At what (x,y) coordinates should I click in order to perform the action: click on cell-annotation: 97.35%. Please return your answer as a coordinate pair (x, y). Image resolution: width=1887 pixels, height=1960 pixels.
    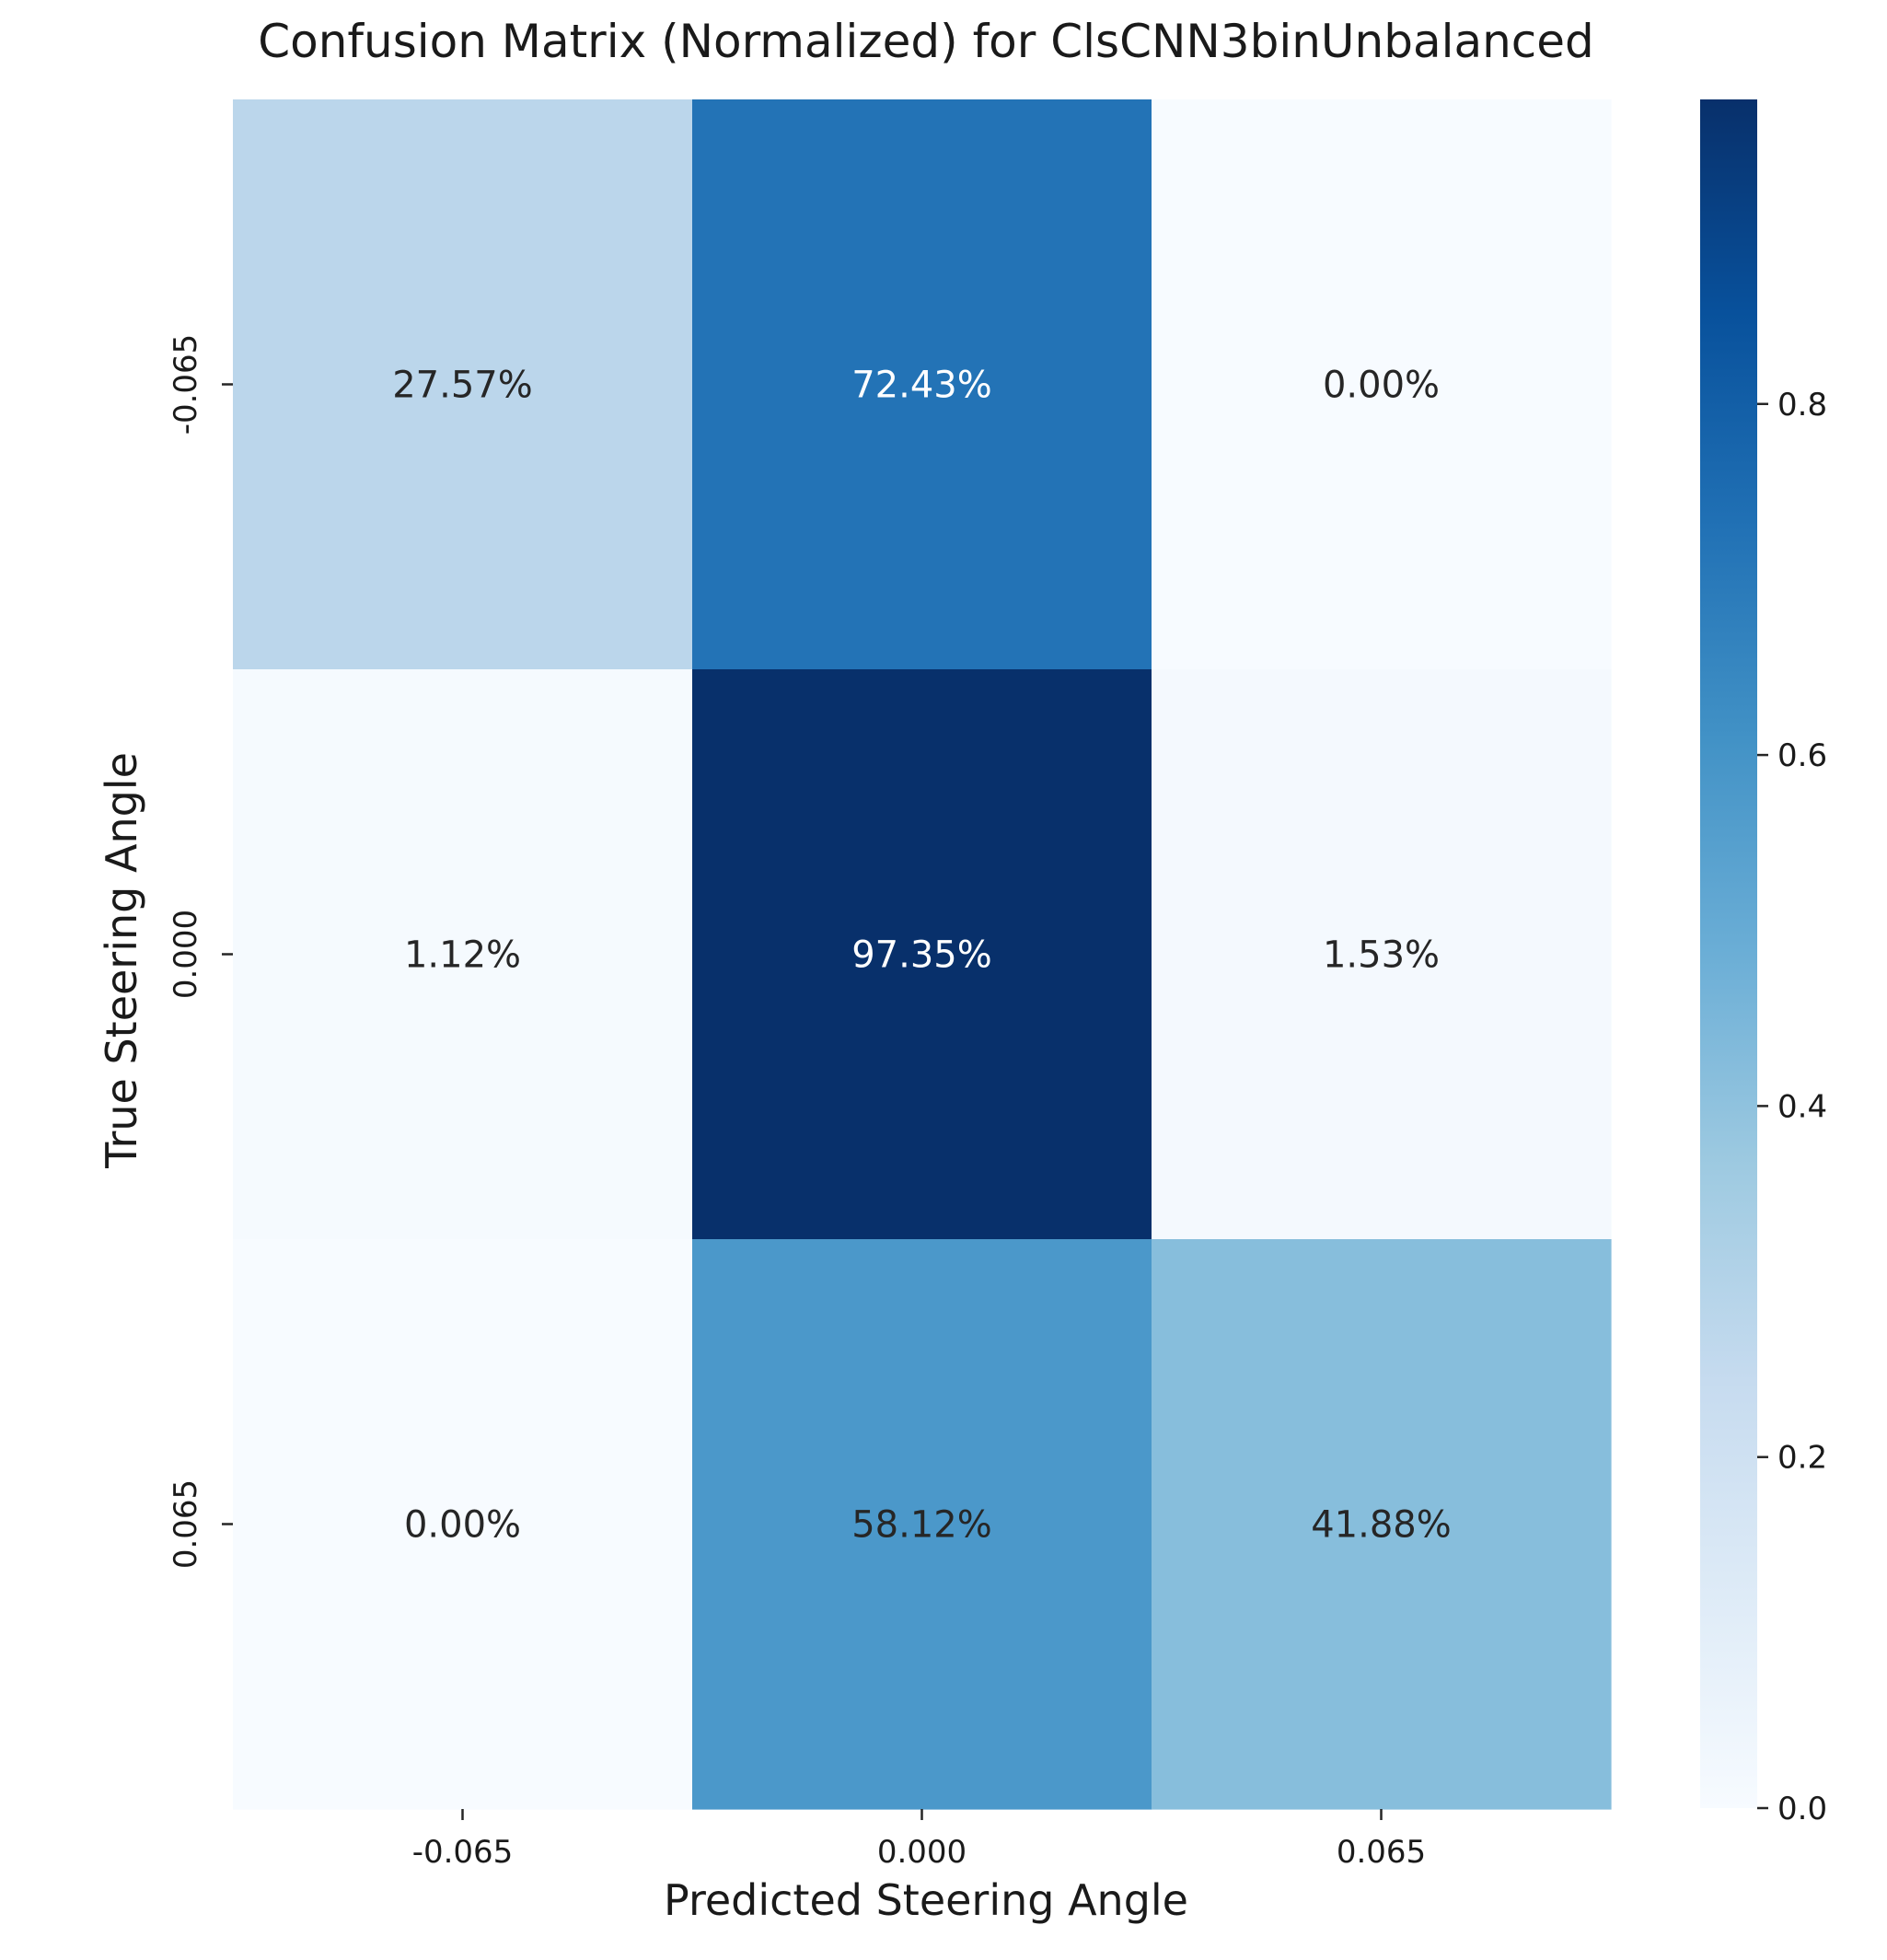
    Looking at the image, I should click on (922, 955).